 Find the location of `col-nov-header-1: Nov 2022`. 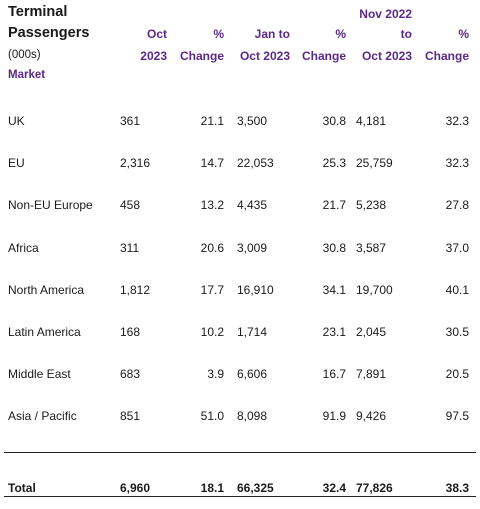

col-nov-header-1: Nov 2022 is located at coordinates (385, 14).